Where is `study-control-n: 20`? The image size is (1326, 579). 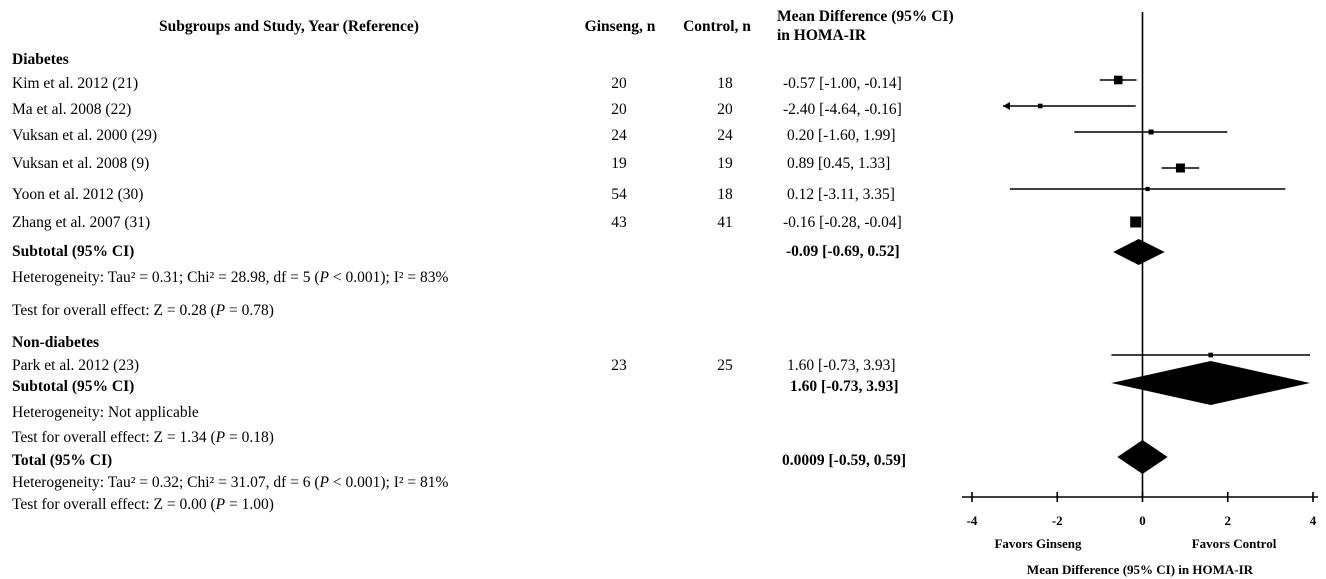 study-control-n: 20 is located at coordinates (725, 109).